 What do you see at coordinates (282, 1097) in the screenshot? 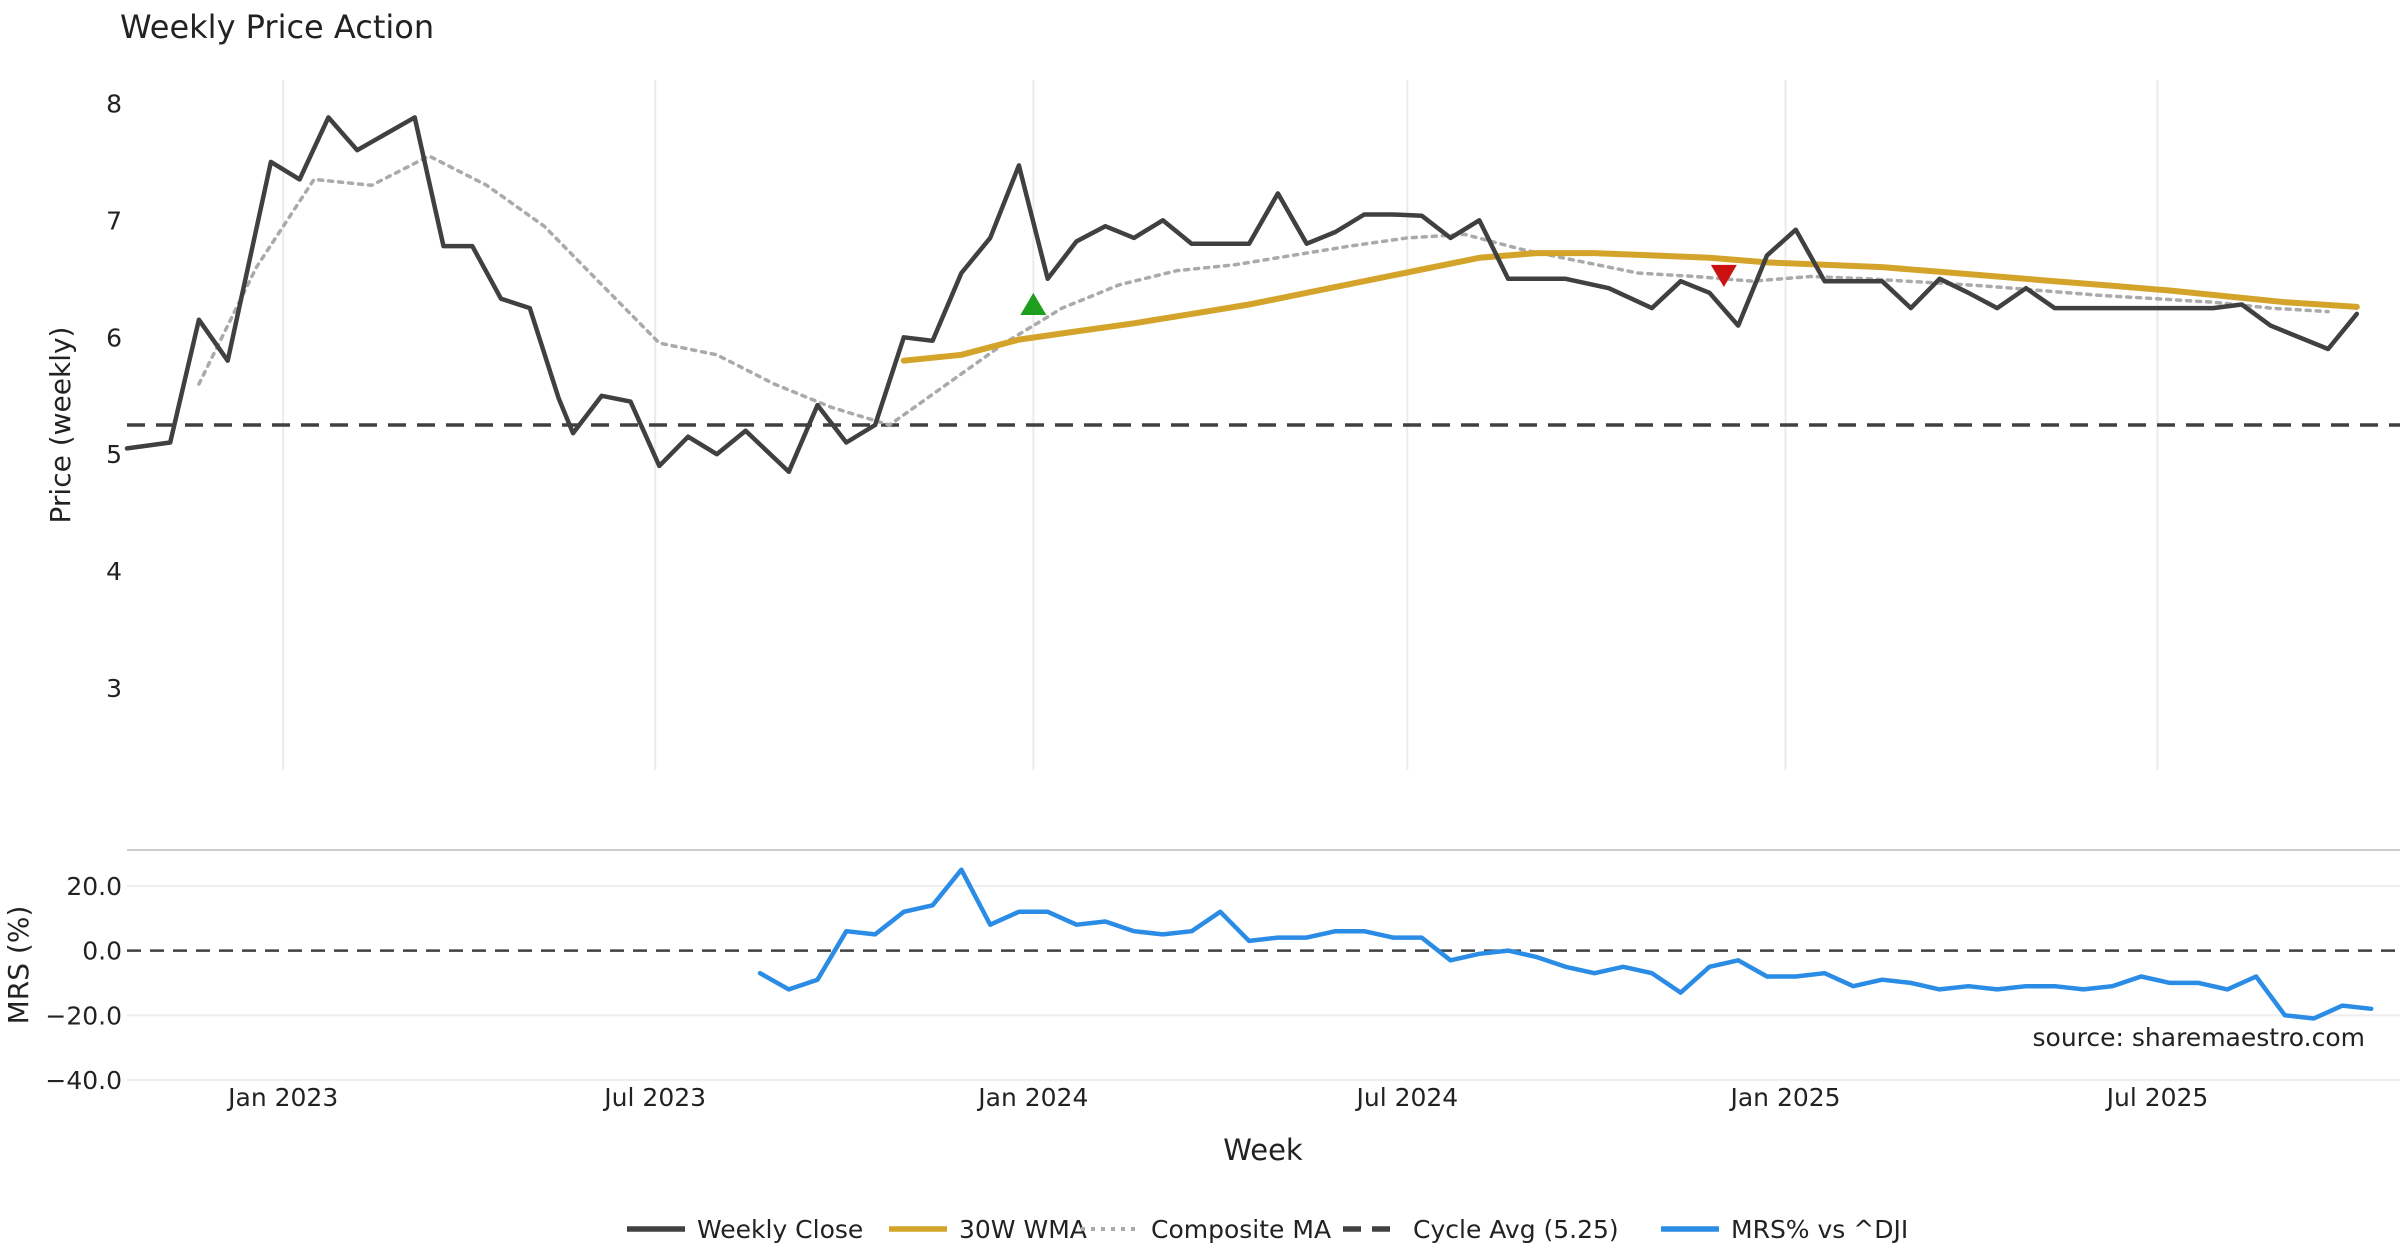
I see `x-tick-0: Jan 2023` at bounding box center [282, 1097].